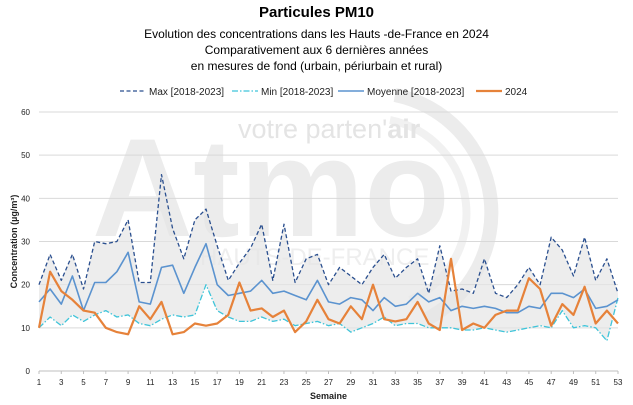 The height and width of the screenshot is (405, 633). I want to click on y-tick-label-50: 50, so click(25, 155).